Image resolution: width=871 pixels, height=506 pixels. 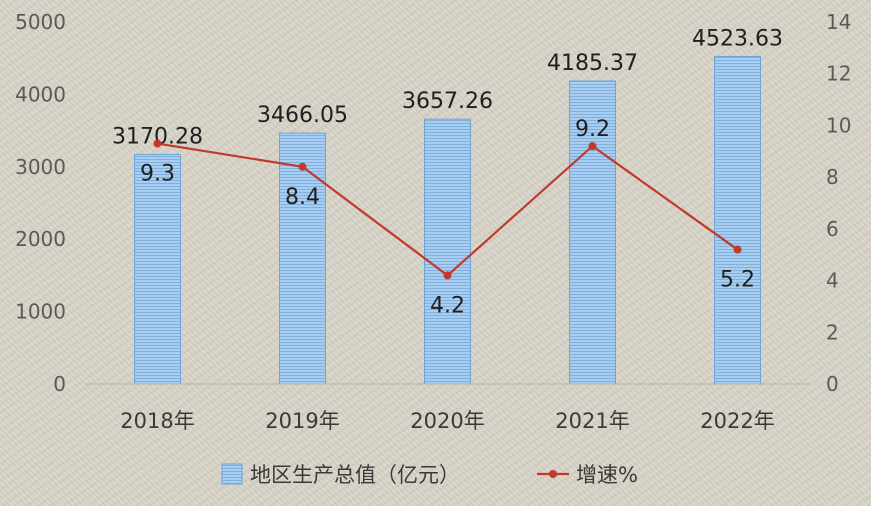 I want to click on bar-value-label: 3657.26, so click(x=447, y=101).